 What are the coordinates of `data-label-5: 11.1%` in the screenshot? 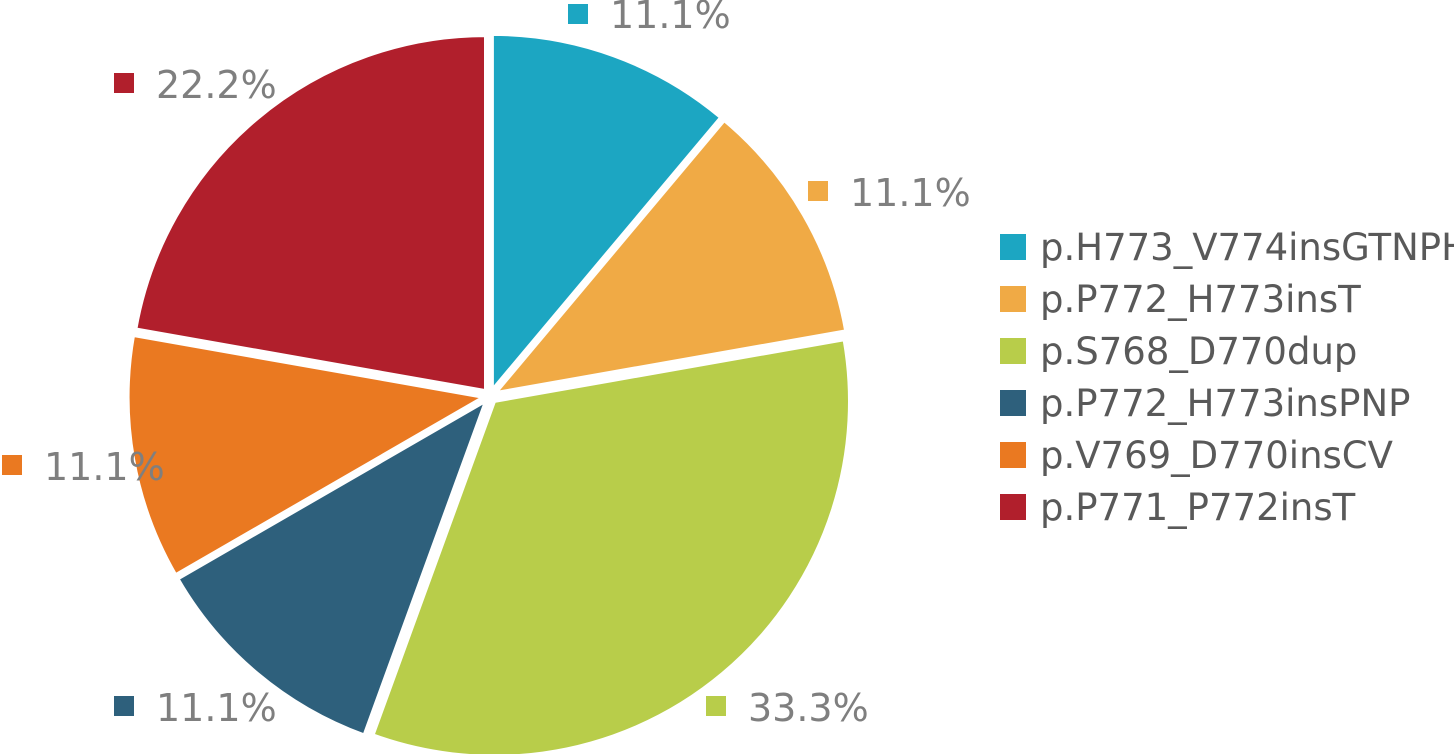 It's located at (104, 467).